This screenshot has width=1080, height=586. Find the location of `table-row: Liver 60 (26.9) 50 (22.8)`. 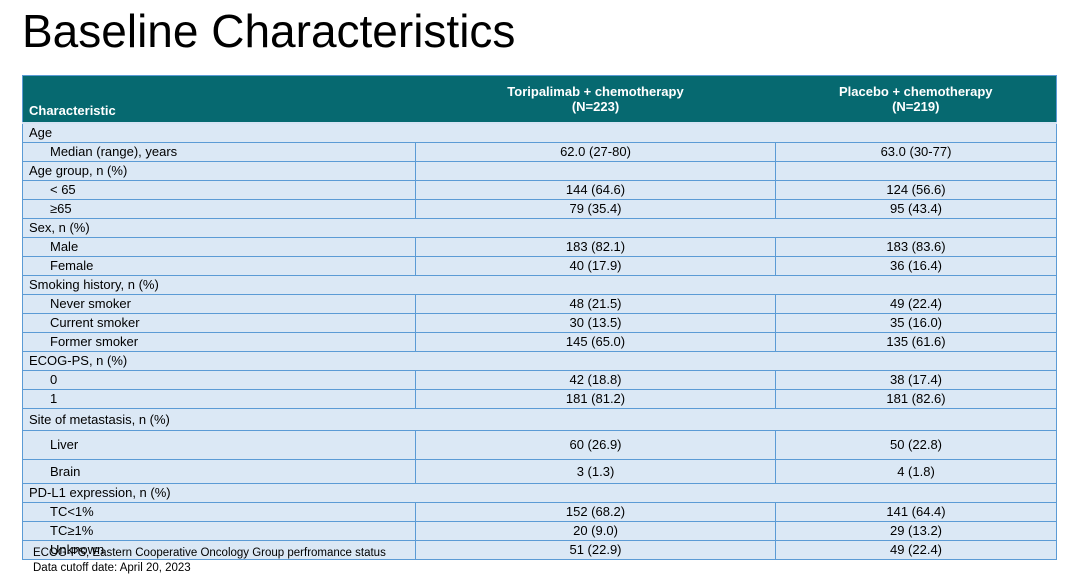

table-row: Liver 60 (26.9) 50 (22.8) is located at coordinates (539, 445).